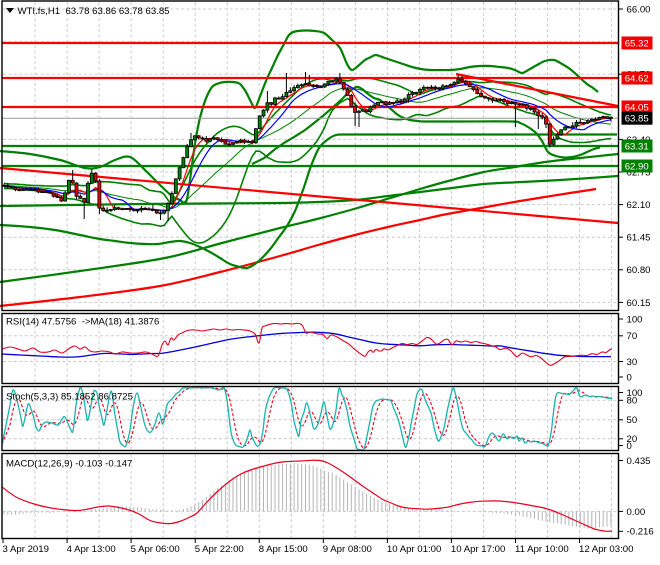  I want to click on svg-text: 61.45, so click(639, 238).